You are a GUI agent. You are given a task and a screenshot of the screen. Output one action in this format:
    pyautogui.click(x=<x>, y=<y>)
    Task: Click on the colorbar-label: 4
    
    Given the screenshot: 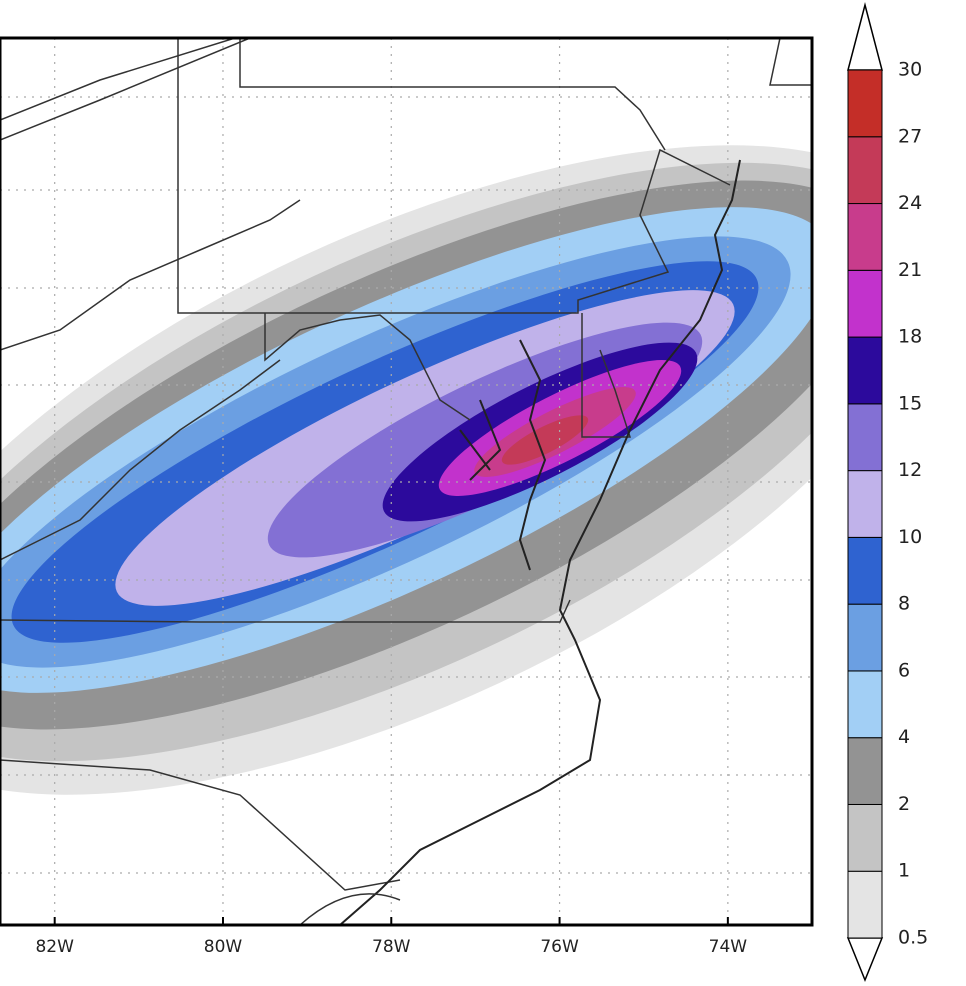 What is the action you would take?
    pyautogui.click(x=904, y=737)
    